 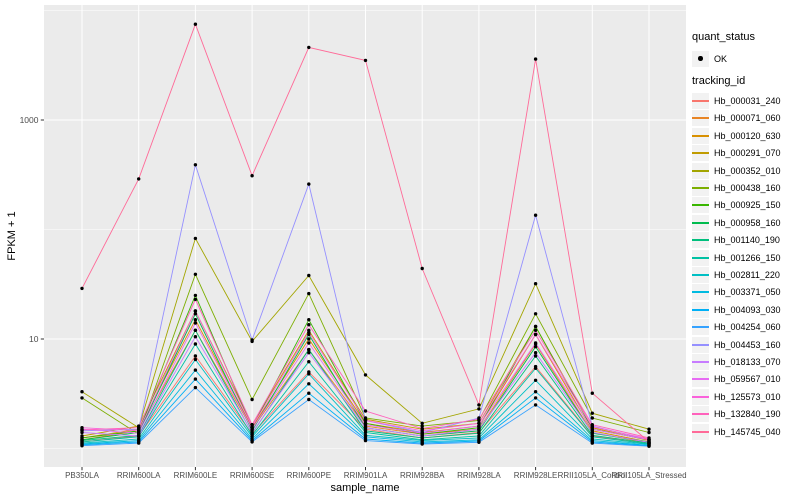 I want to click on x-tick-label-RRIM600PE: RRIM600PE, so click(x=309, y=475).